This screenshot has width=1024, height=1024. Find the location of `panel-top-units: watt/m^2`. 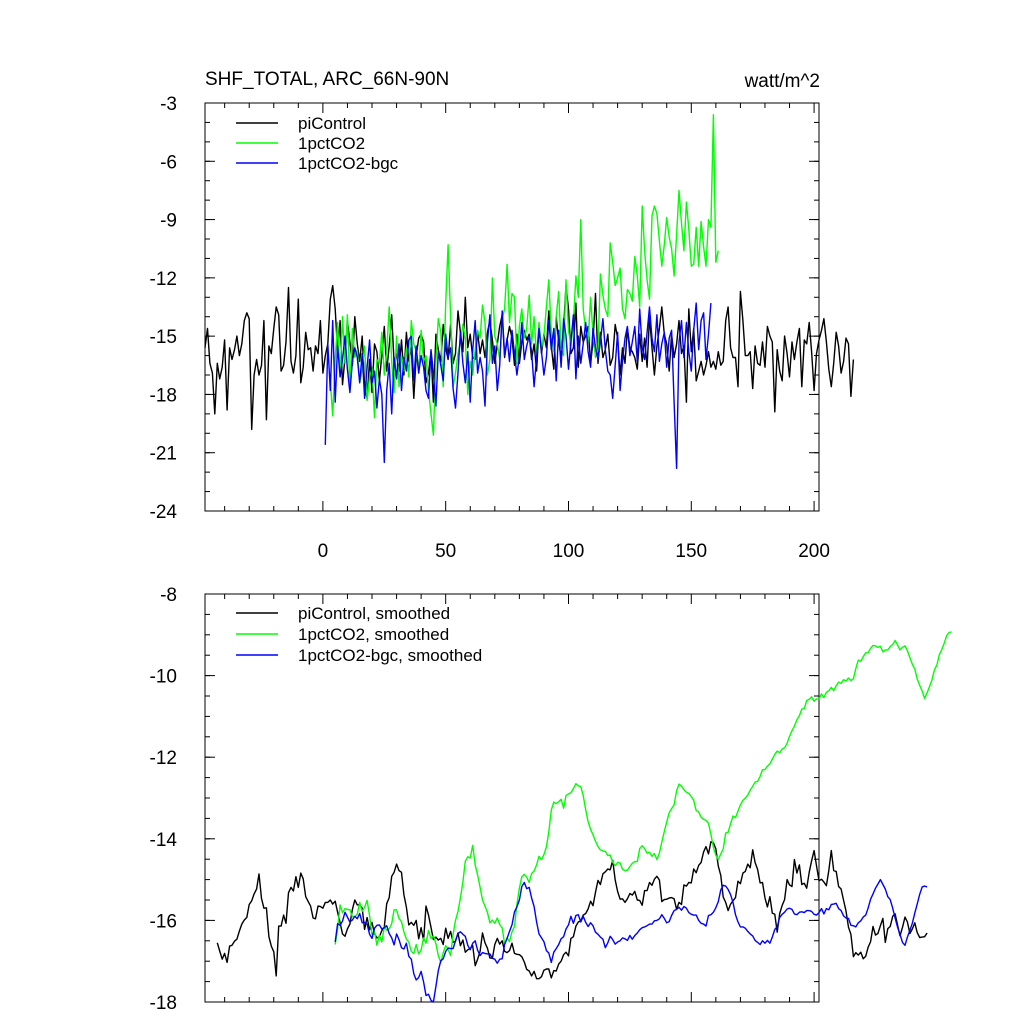

panel-top-units: watt/m^2 is located at coordinates (782, 81).